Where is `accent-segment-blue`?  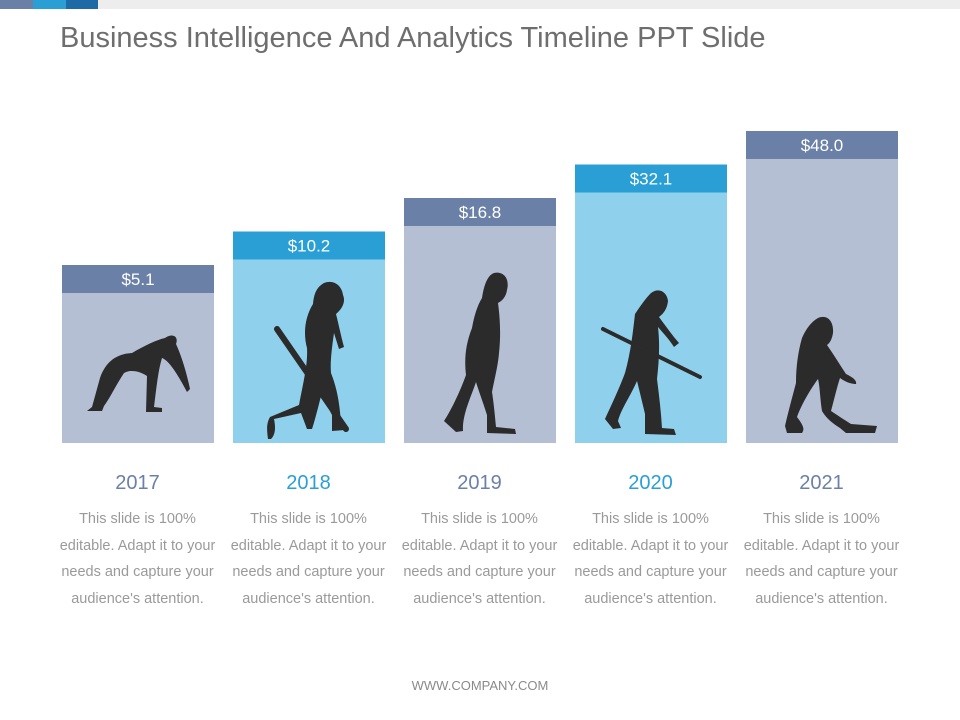
accent-segment-blue is located at coordinates (49, 4).